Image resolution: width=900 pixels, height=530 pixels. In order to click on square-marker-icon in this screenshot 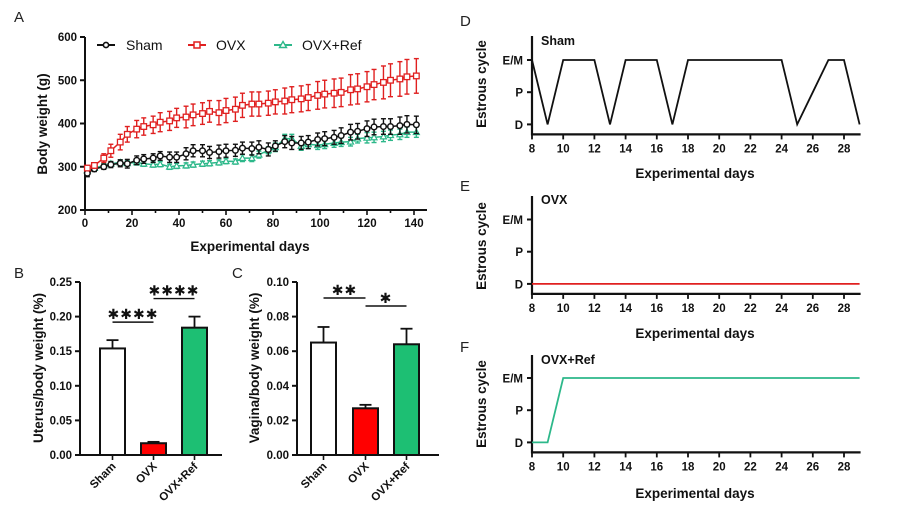, I will do `click(197, 45)`.